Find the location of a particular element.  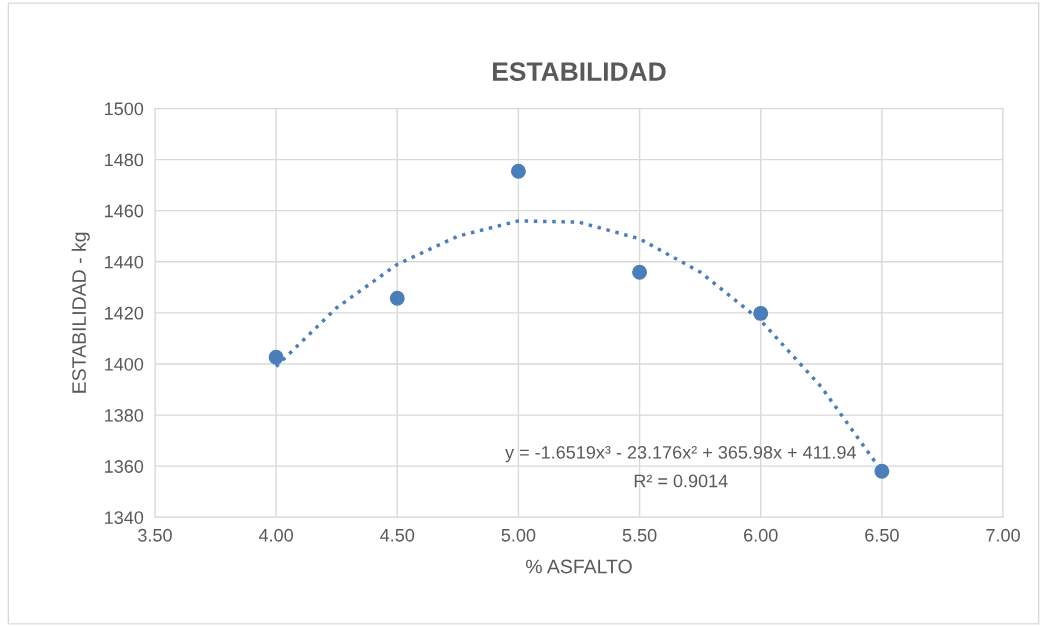

y-tick-label: 1480 is located at coordinates (124, 160).